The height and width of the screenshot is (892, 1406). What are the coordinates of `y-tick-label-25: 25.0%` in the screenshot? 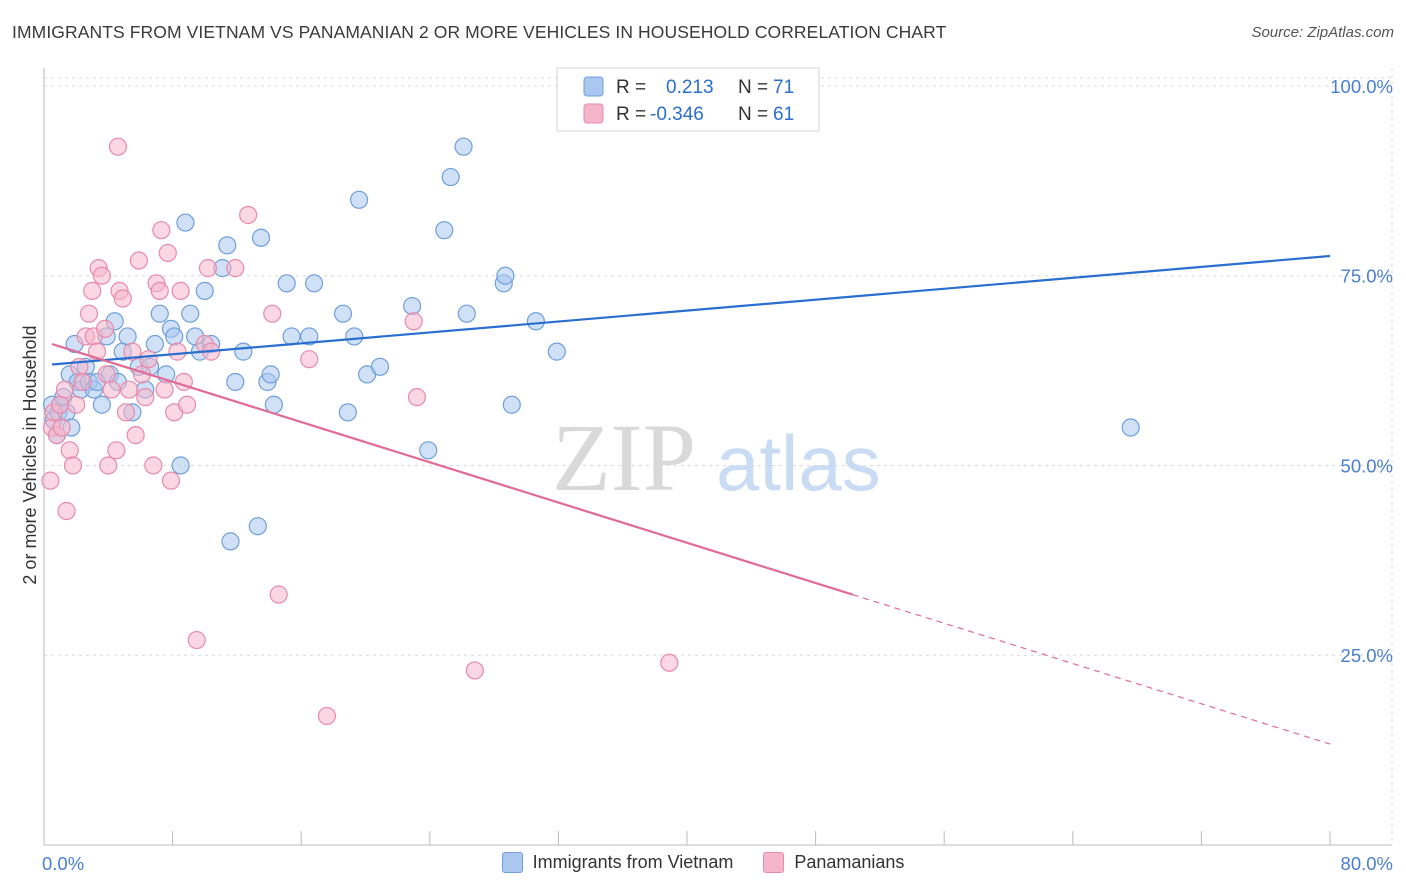 It's located at (1367, 655).